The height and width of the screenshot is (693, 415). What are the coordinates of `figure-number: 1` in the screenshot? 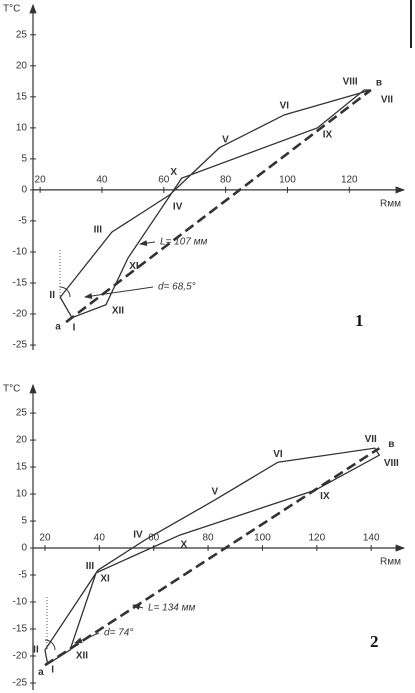 It's located at (359, 320).